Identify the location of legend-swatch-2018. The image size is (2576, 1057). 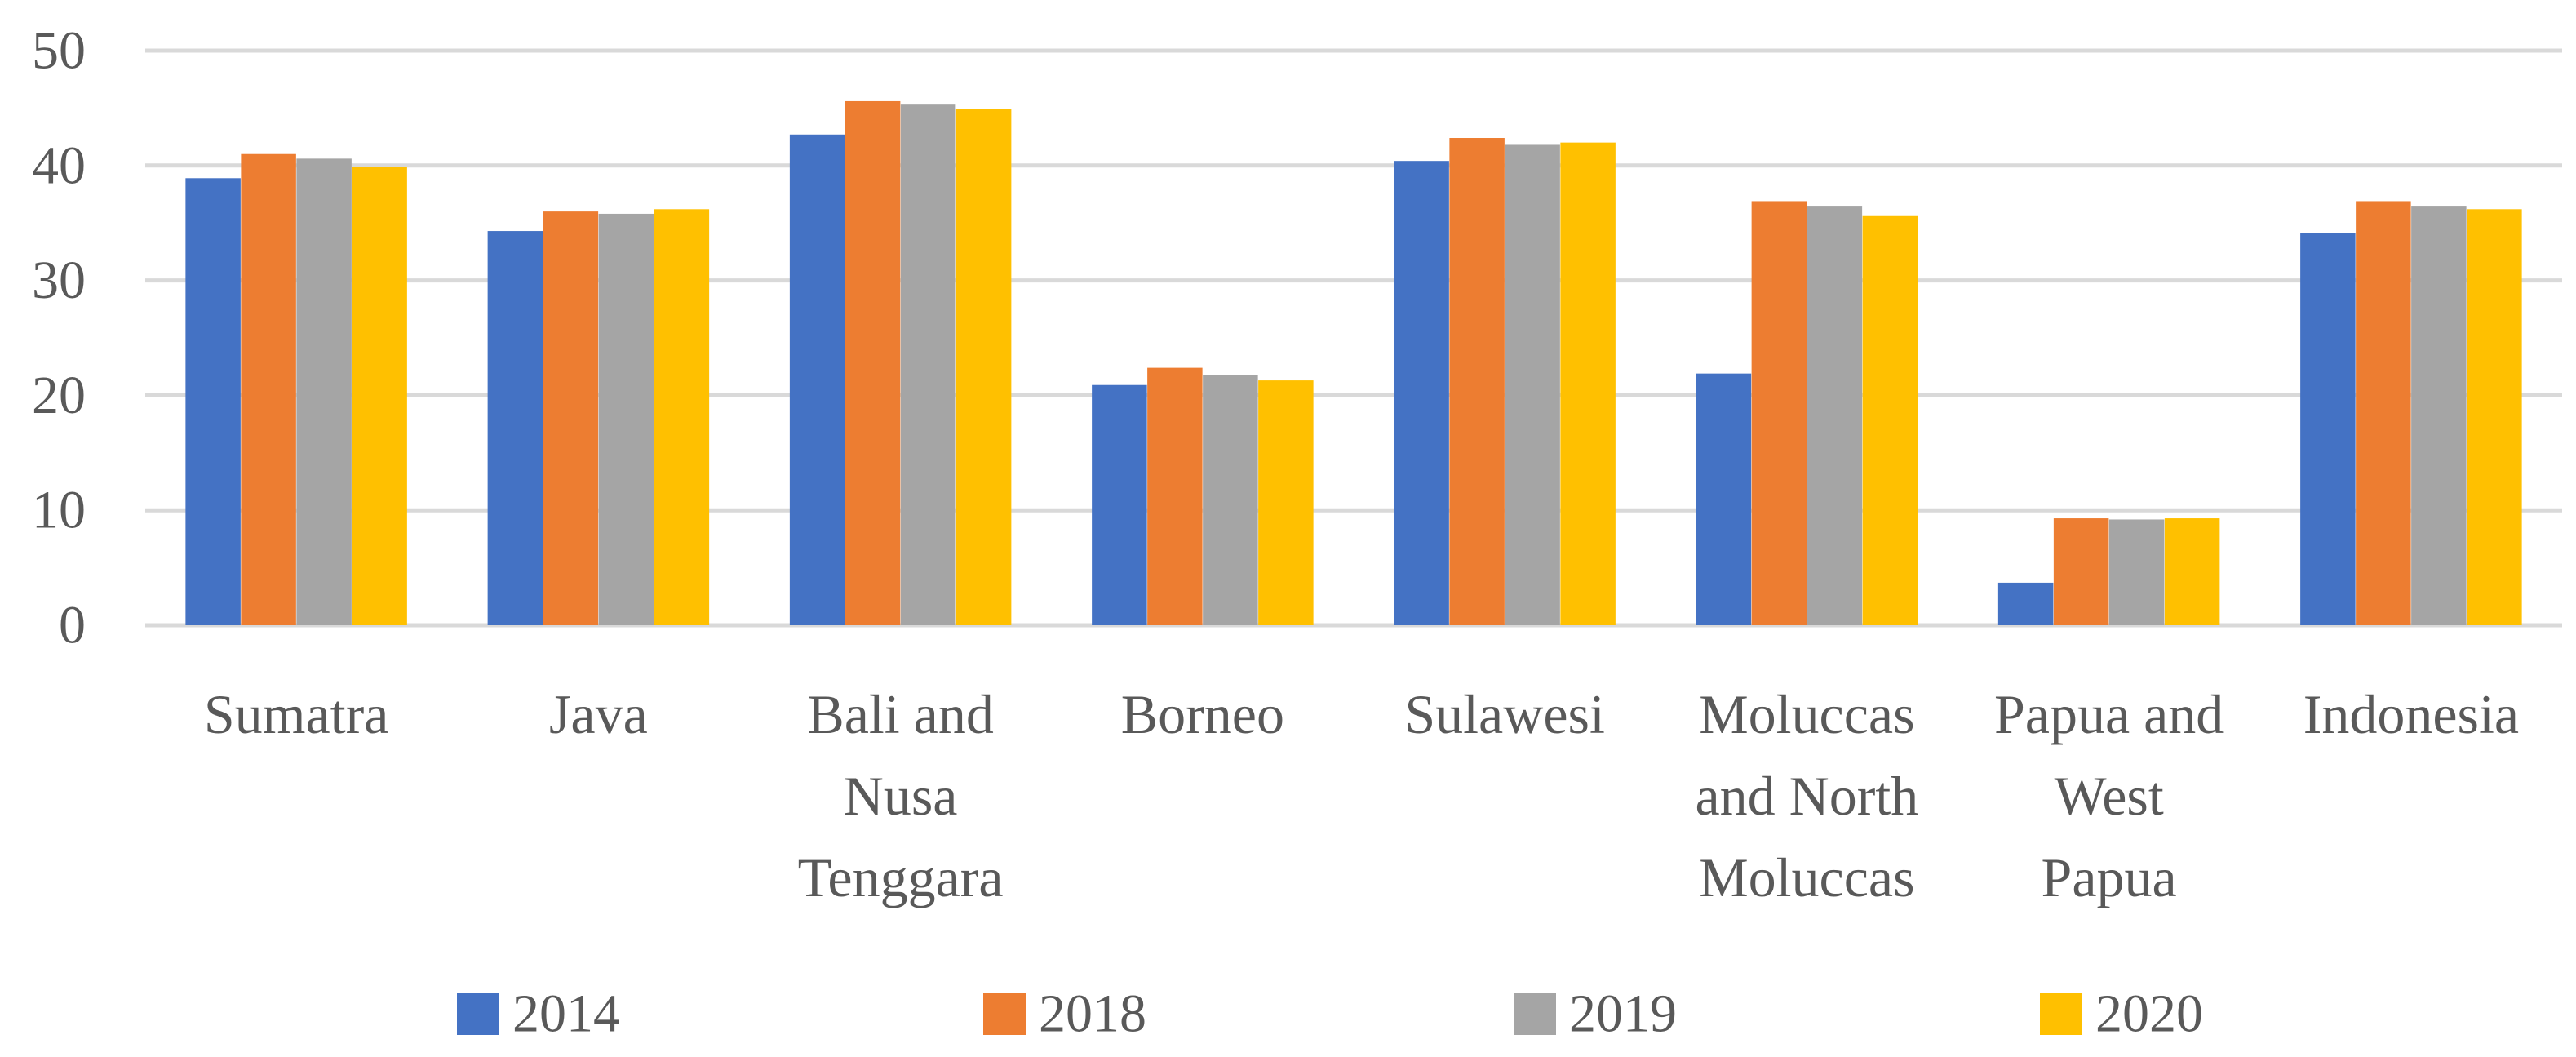
(1004, 1014).